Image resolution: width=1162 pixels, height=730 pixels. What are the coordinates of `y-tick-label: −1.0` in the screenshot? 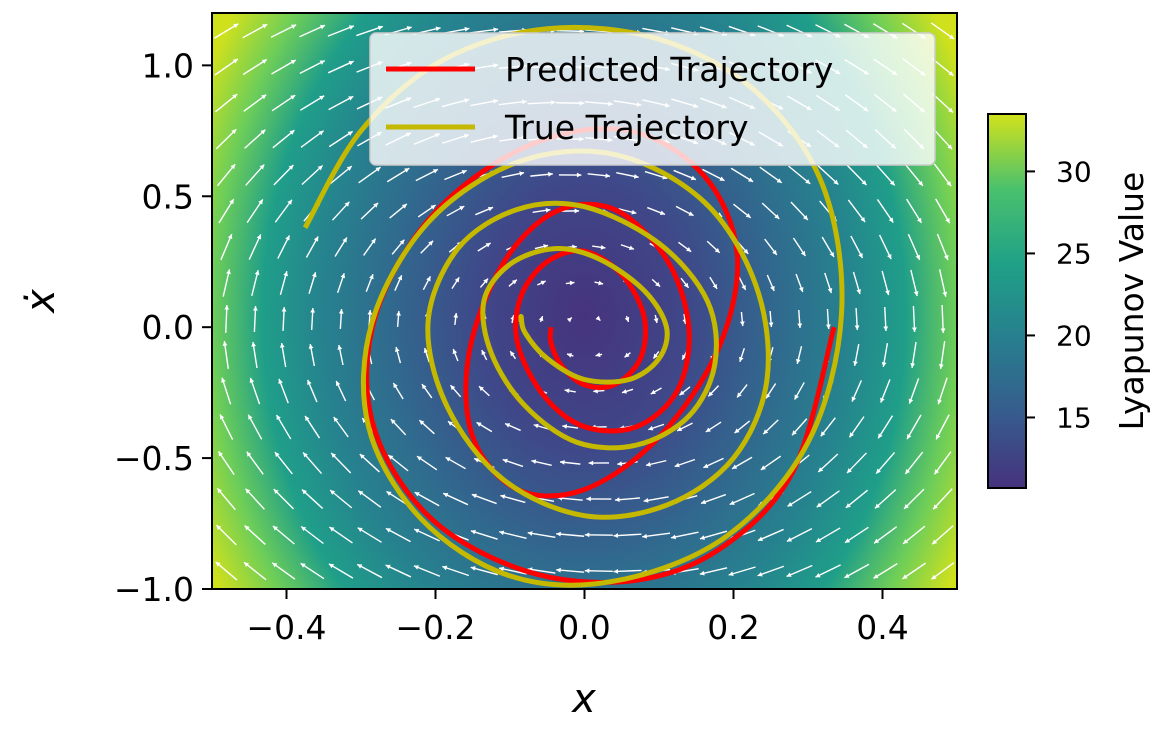 It's located at (154, 589).